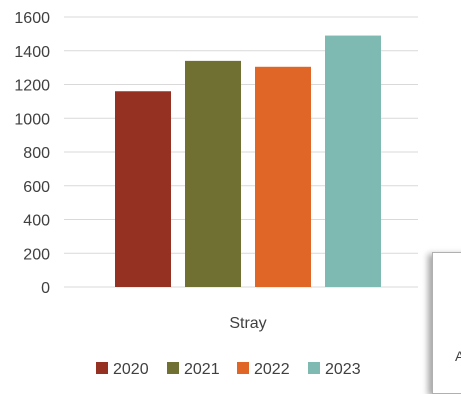 This screenshot has height=394, width=461. Describe the element at coordinates (36, 221) in the screenshot. I see `y-tick-label-400: 400` at that location.